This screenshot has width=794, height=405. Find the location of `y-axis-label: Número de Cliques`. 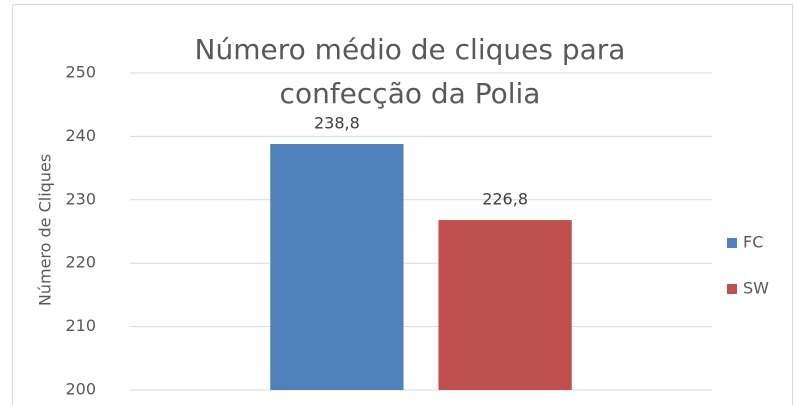

y-axis-label: Número de Cliques is located at coordinates (45, 230).